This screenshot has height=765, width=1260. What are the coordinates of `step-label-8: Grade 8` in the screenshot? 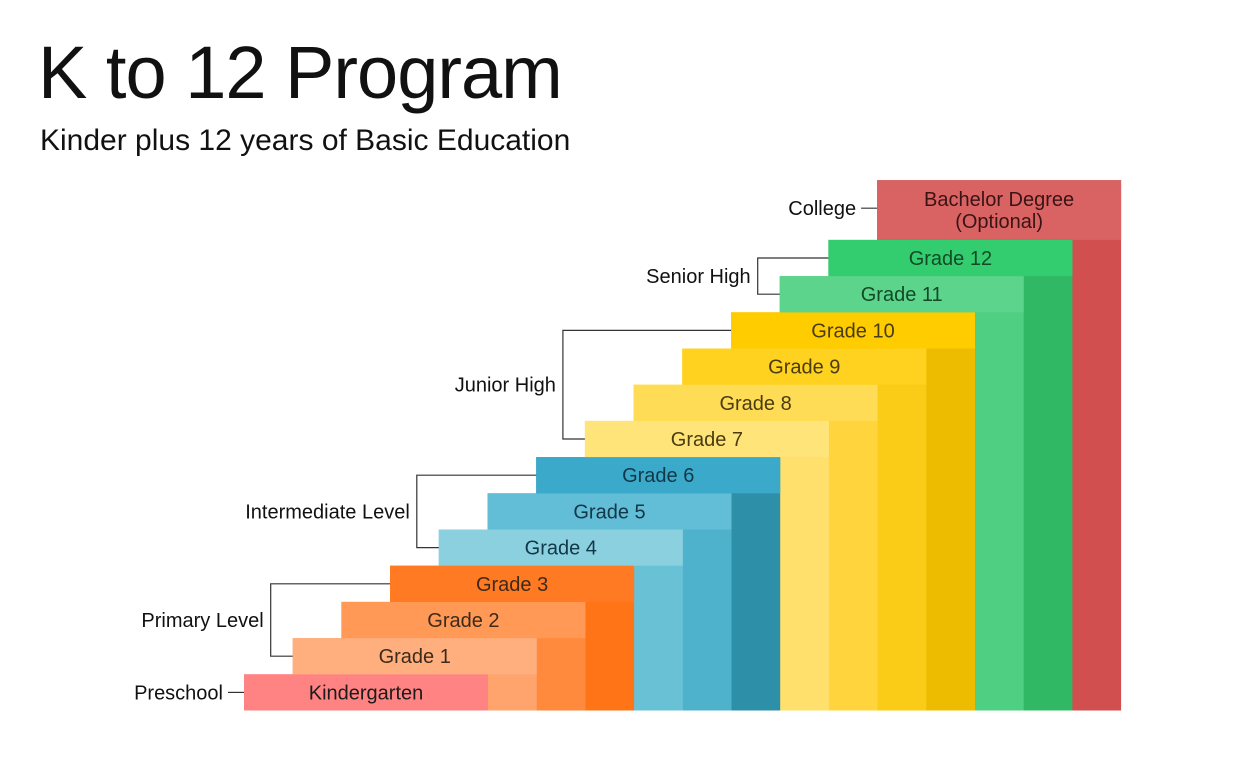 It's located at (755, 404).